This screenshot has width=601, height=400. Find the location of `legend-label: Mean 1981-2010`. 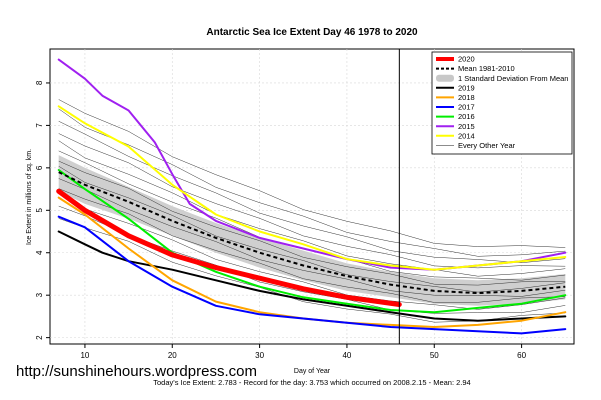

legend-label: Mean 1981-2010 is located at coordinates (486, 68).